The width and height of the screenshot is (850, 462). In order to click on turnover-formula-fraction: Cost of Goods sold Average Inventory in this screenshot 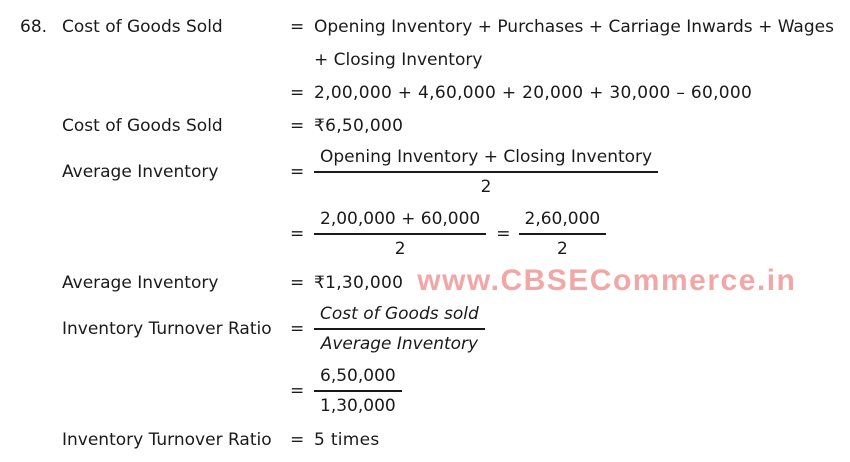, I will do `click(399, 329)`.